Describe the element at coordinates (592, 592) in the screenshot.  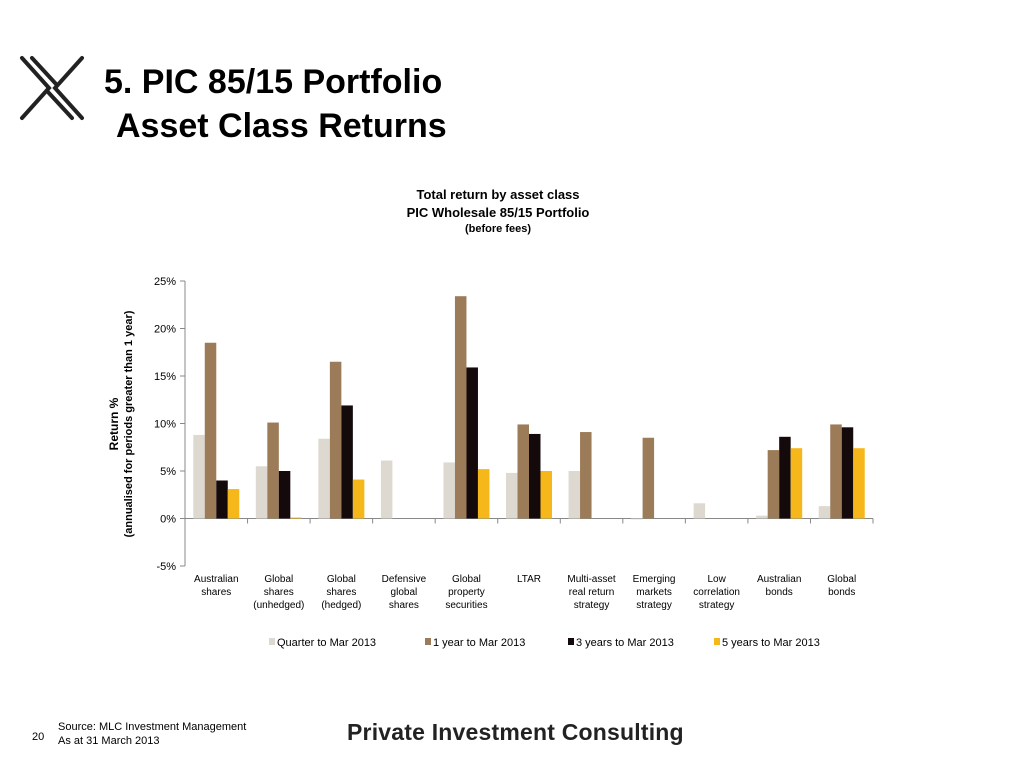
I see `x-tick-label: real return` at that location.